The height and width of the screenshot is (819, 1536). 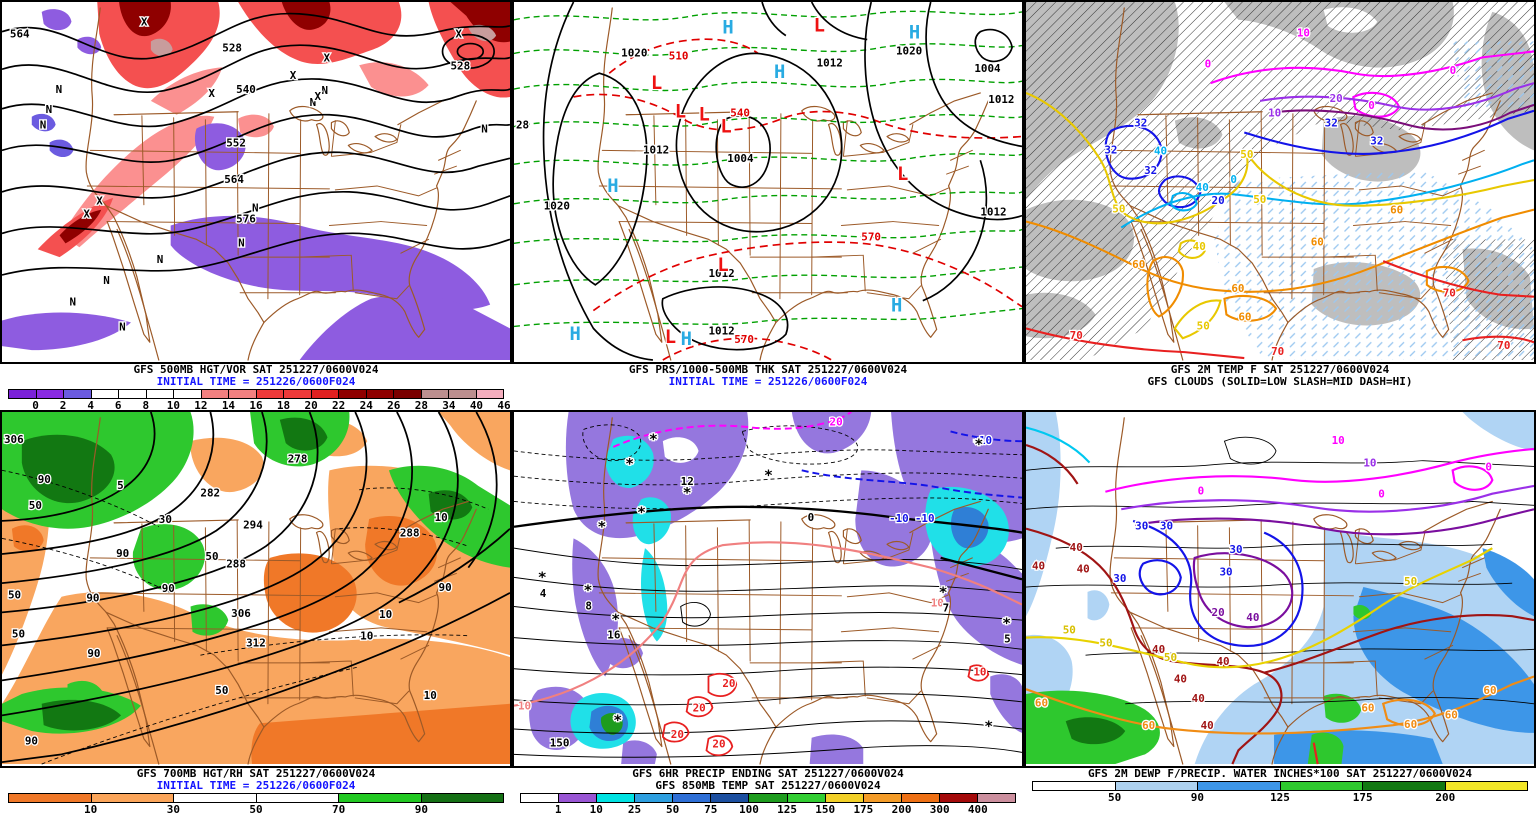 I want to click on map-label: H, so click(x=896, y=306).